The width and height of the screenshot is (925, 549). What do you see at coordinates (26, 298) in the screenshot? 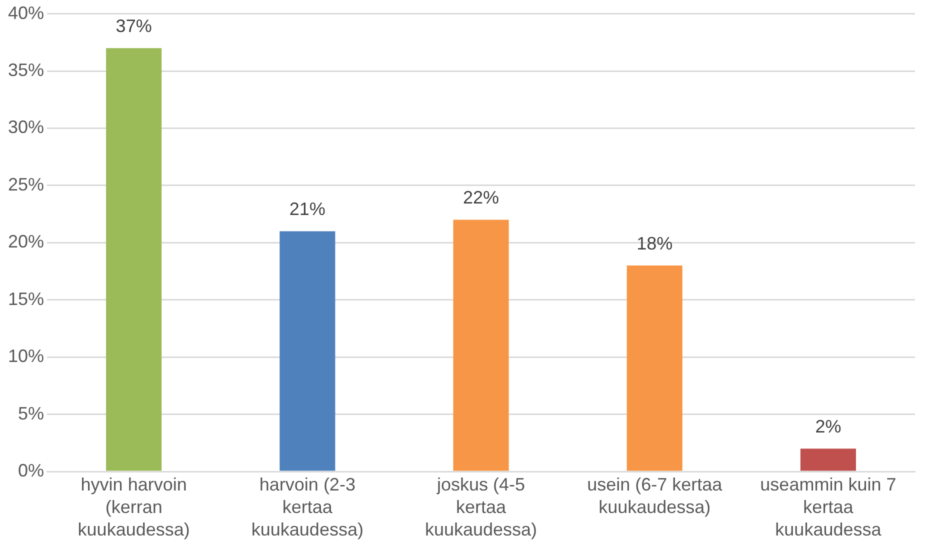
I see `y-tick-label: 15%` at bounding box center [26, 298].